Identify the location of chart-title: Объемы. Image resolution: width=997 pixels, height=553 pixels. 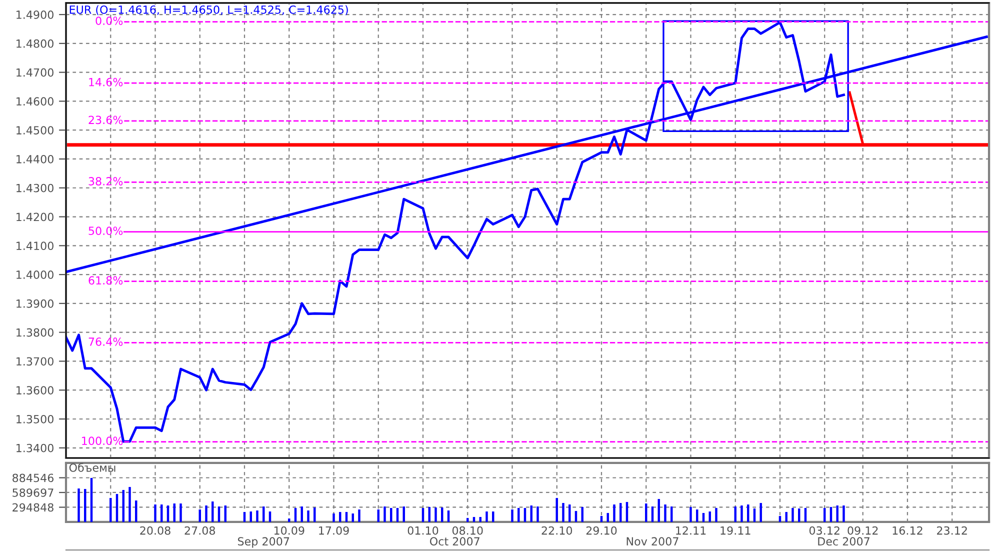
(92, 467).